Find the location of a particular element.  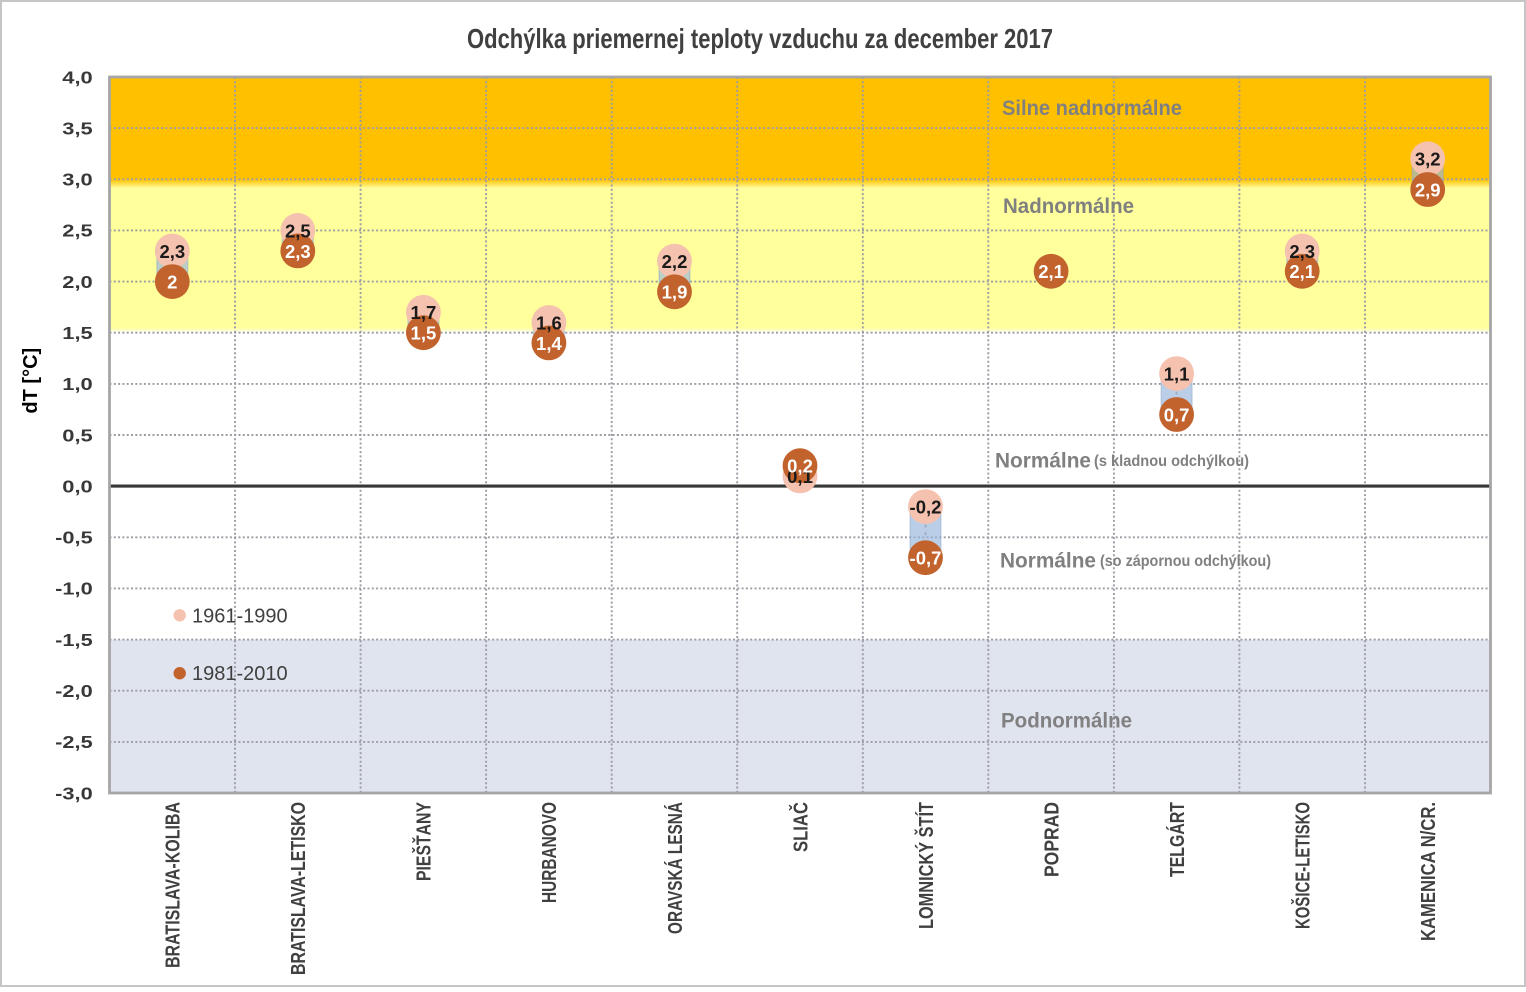

svg-text: 2,9 is located at coordinates (1428, 189).